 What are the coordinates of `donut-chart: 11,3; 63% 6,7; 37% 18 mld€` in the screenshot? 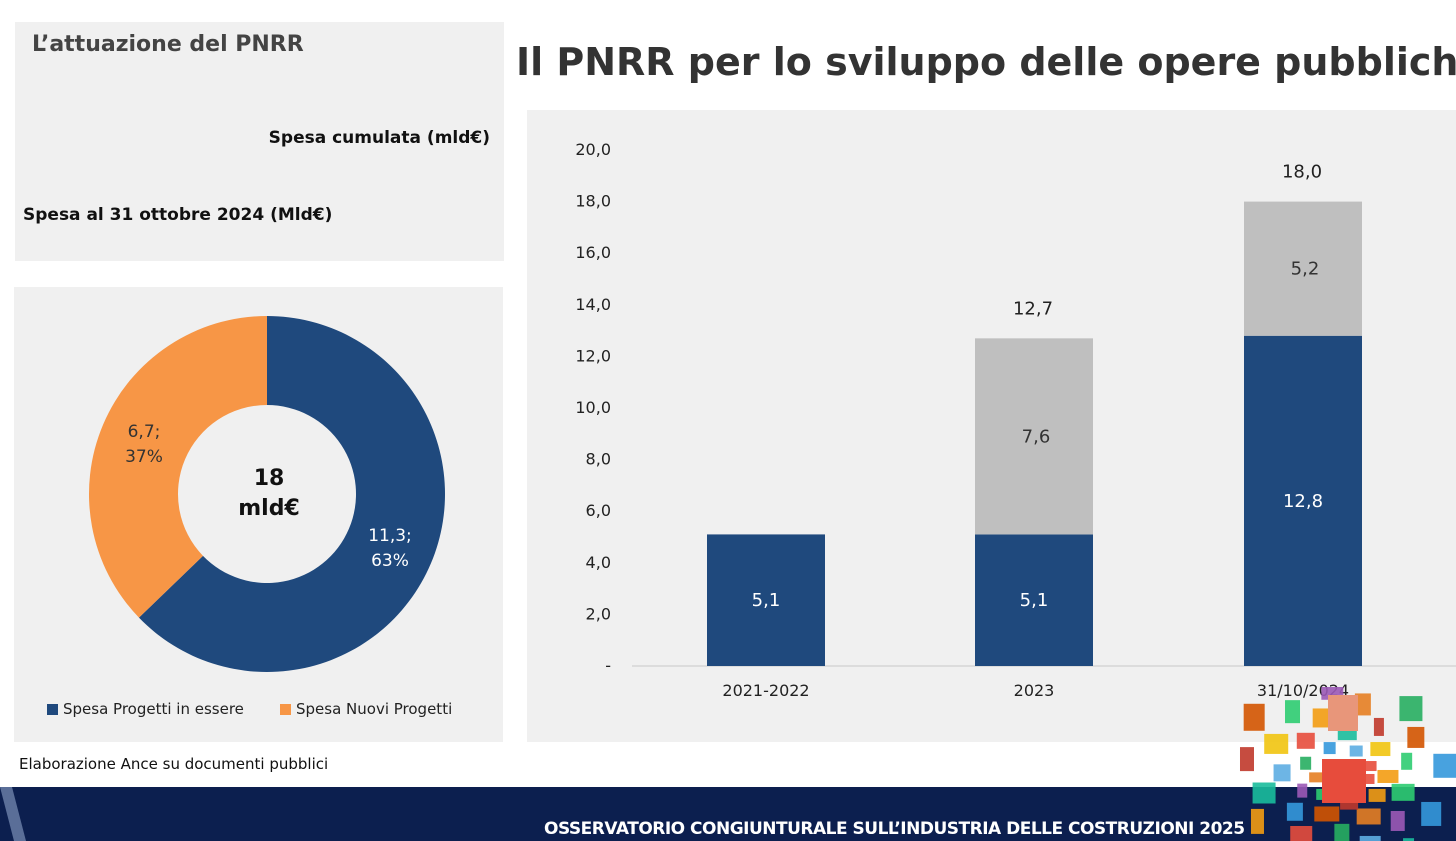 It's located at (266, 494).